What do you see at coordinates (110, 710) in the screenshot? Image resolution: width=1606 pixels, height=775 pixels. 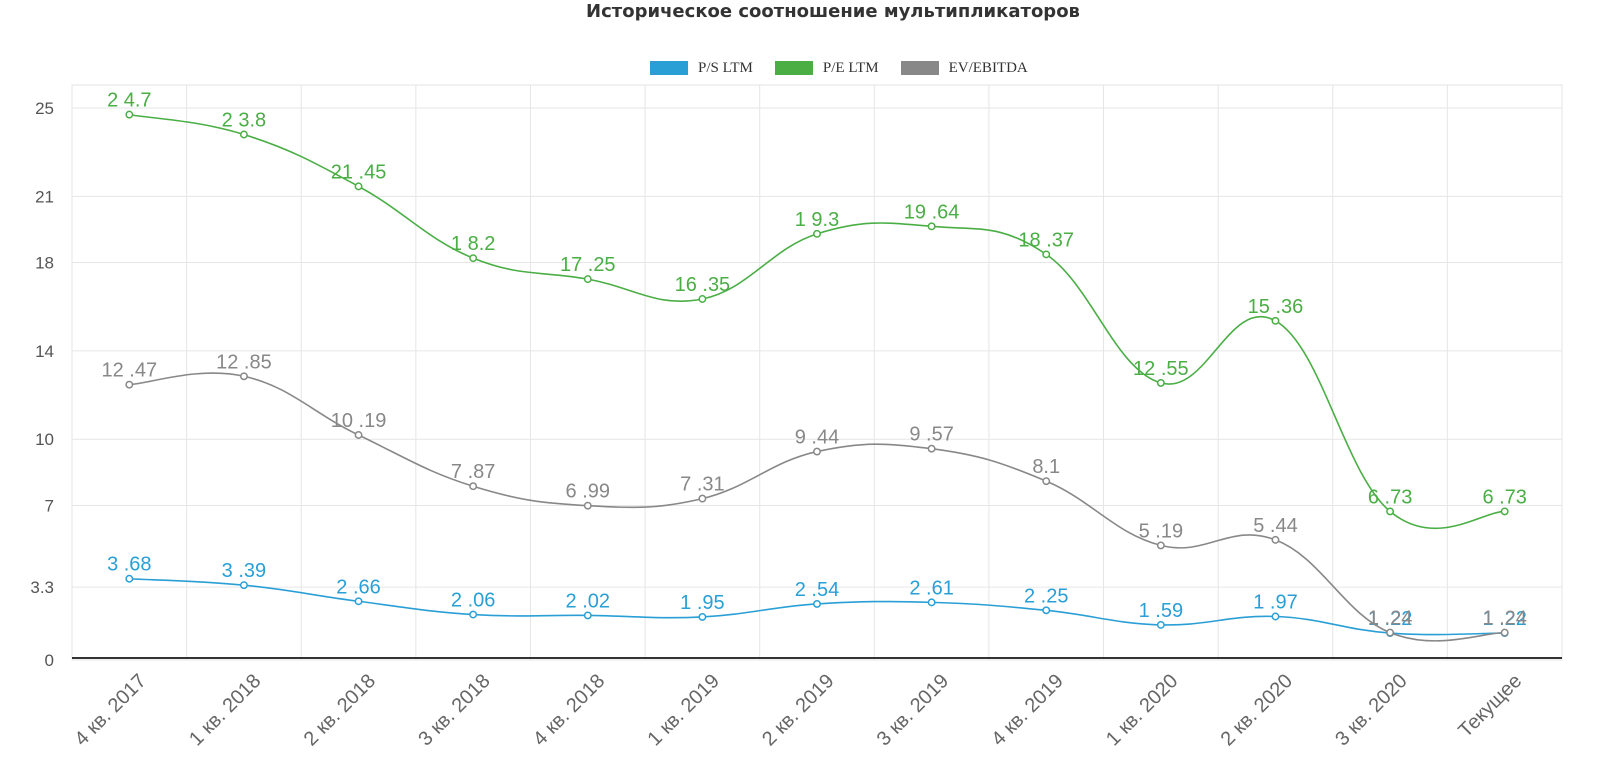 I see `x-tick-label: 4 кв. 2017` at bounding box center [110, 710].